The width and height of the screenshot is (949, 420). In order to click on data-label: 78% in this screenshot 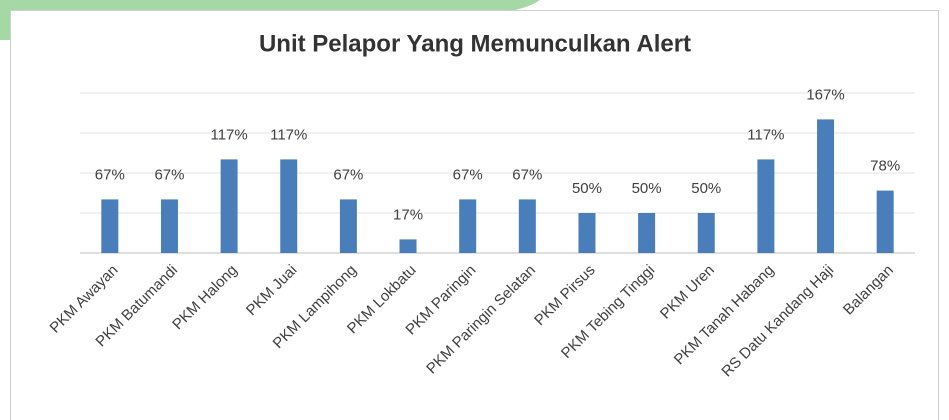, I will do `click(885, 166)`.